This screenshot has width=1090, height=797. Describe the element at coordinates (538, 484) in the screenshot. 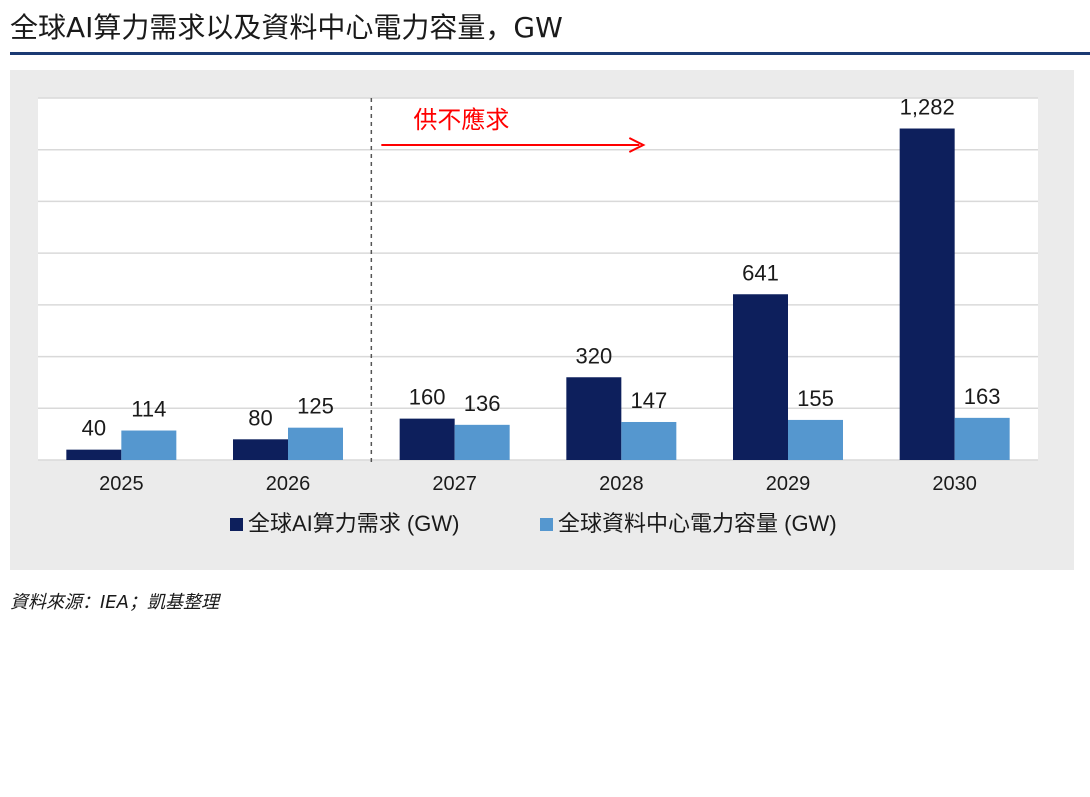

I see `x-tick-labels: 2025 2026 2027 2028 2029 2030` at that location.